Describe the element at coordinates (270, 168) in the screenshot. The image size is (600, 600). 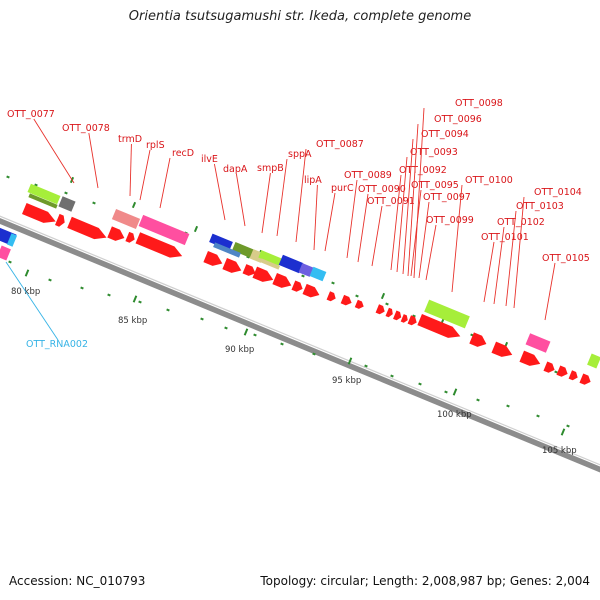
I see `gene-label: smpB` at that location.